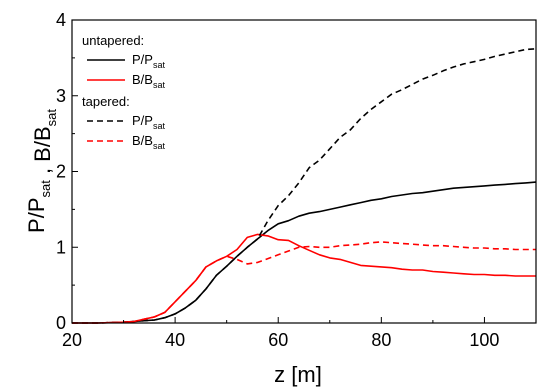  What do you see at coordinates (106, 101) in the screenshot?
I see `legend-heading-1: tapered:` at bounding box center [106, 101].